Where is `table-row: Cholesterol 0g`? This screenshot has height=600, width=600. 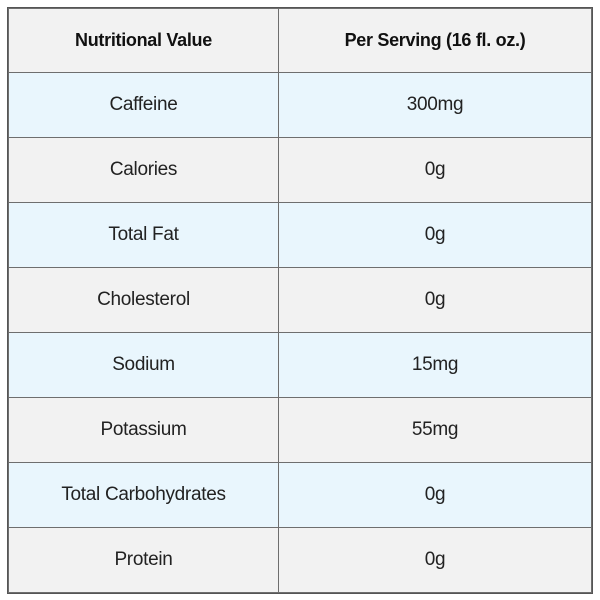 table-row: Cholesterol 0g is located at coordinates (300, 300).